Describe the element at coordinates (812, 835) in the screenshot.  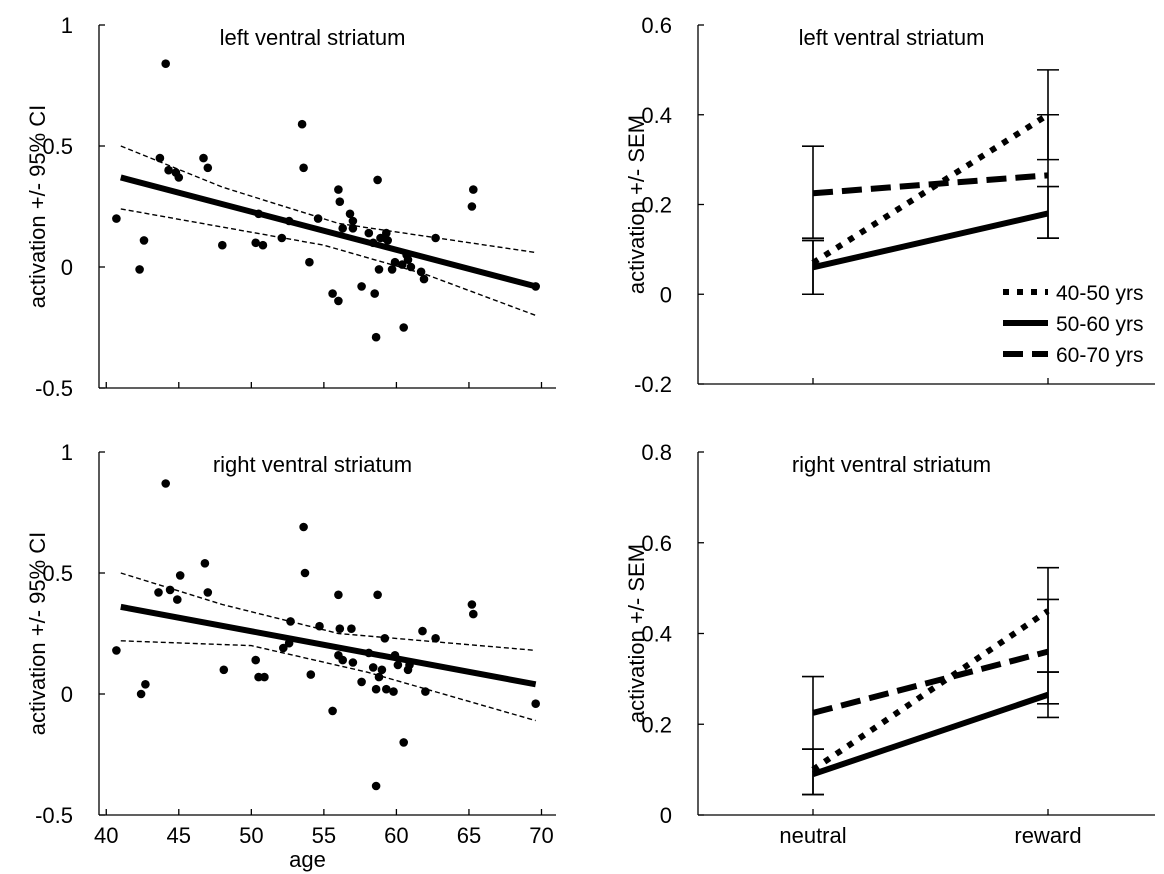
I see `x-category-label: neutral` at that location.